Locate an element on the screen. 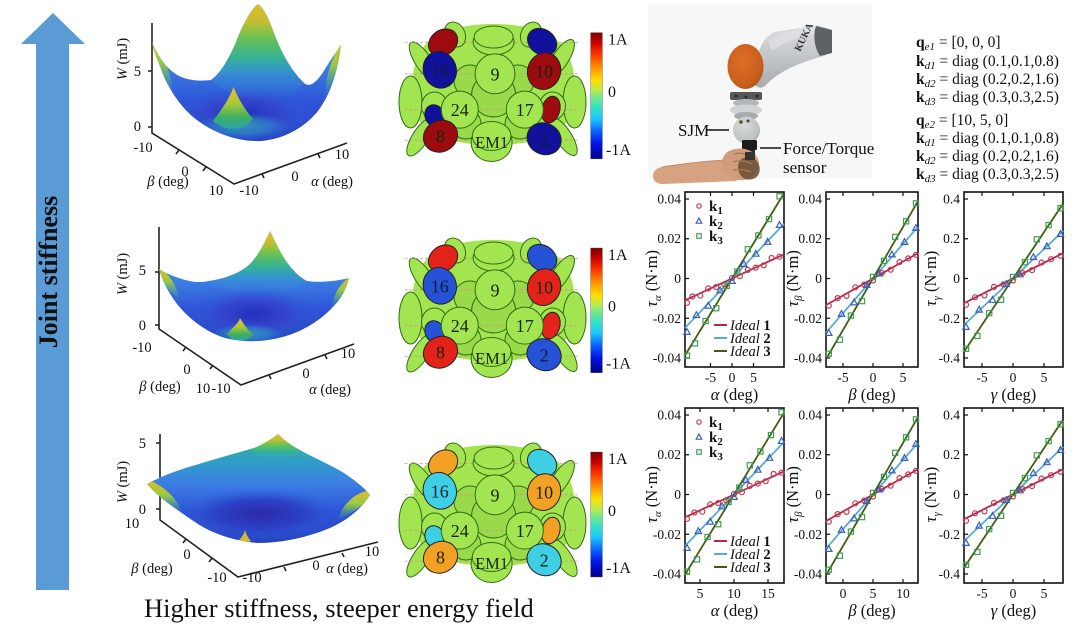 This screenshot has height=640, width=1080. svg-text: 15 is located at coordinates (768, 593).